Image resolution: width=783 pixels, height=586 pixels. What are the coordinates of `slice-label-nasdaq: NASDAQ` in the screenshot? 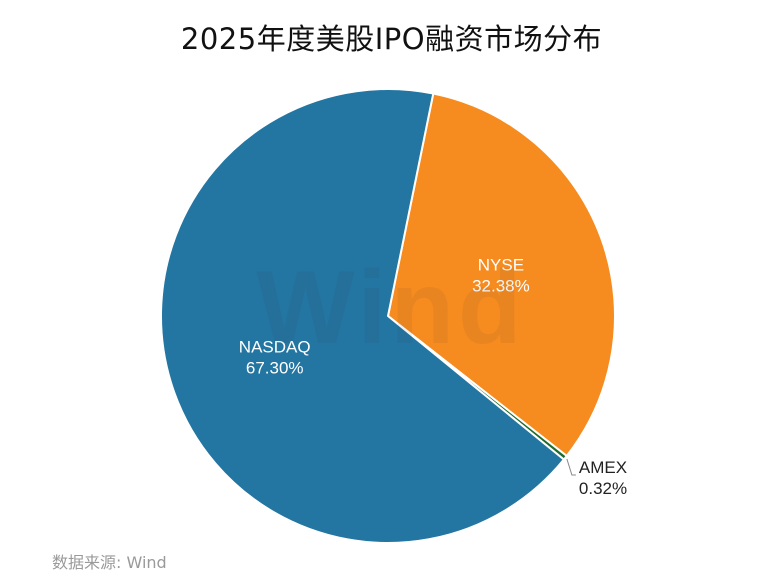 It's located at (275, 346).